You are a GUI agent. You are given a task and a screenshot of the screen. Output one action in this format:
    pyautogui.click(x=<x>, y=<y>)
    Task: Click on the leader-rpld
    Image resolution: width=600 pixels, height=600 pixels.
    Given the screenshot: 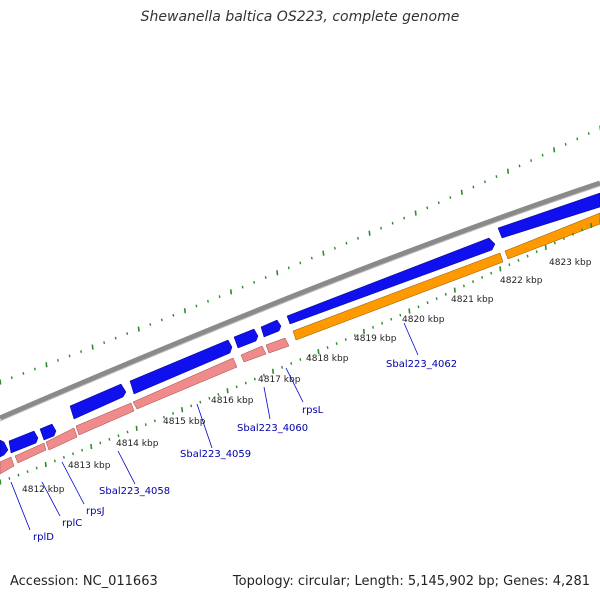 What is the action you would take?
    pyautogui.click(x=20, y=506)
    